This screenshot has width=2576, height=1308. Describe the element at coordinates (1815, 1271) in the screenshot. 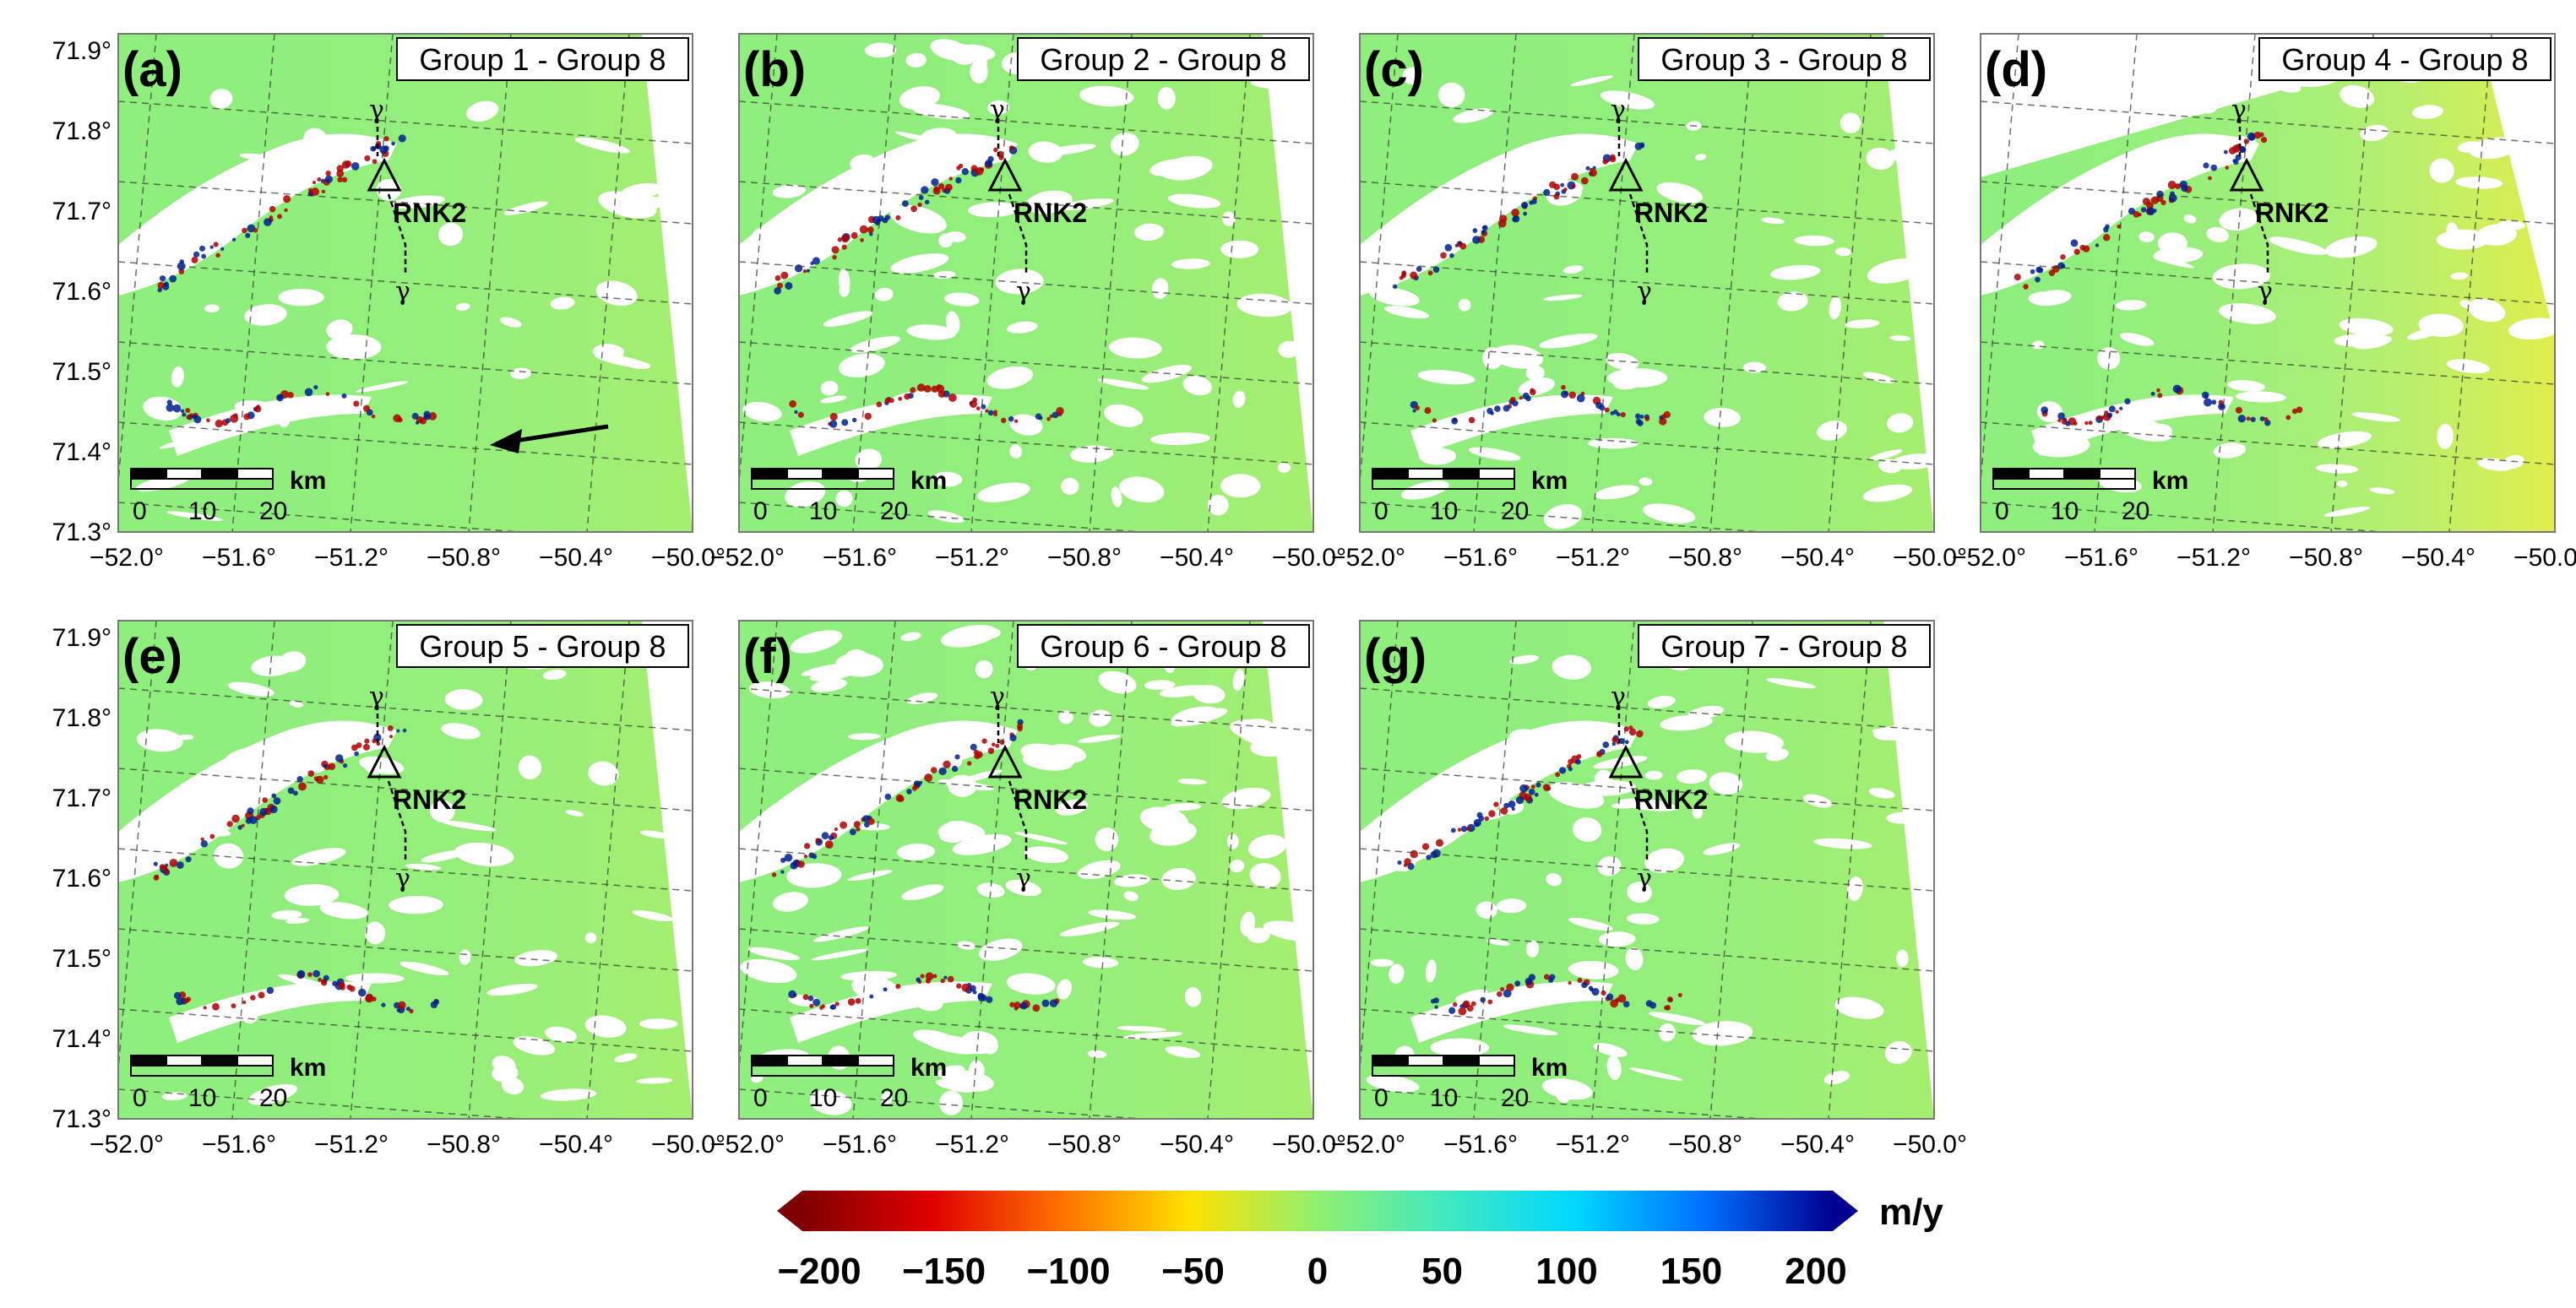

I see `colorbar-tick-label: 200` at that location.